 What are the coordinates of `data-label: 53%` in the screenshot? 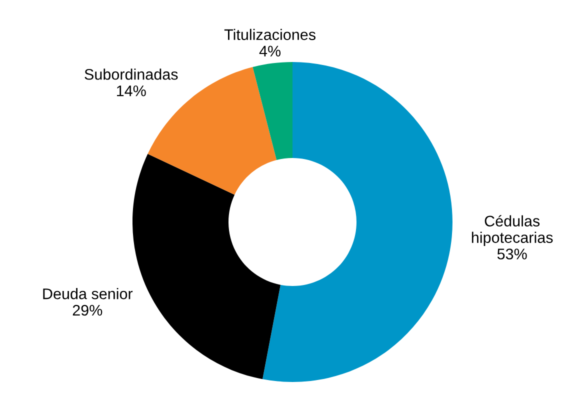 It's located at (512, 254).